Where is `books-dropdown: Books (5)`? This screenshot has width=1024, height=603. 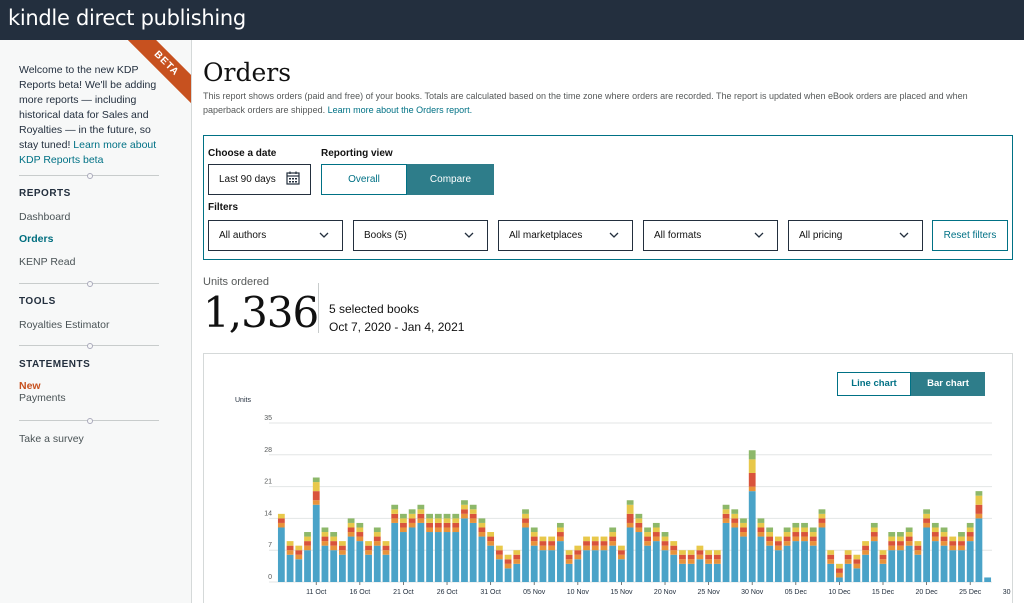
books-dropdown: Books (5) is located at coordinates (420, 235).